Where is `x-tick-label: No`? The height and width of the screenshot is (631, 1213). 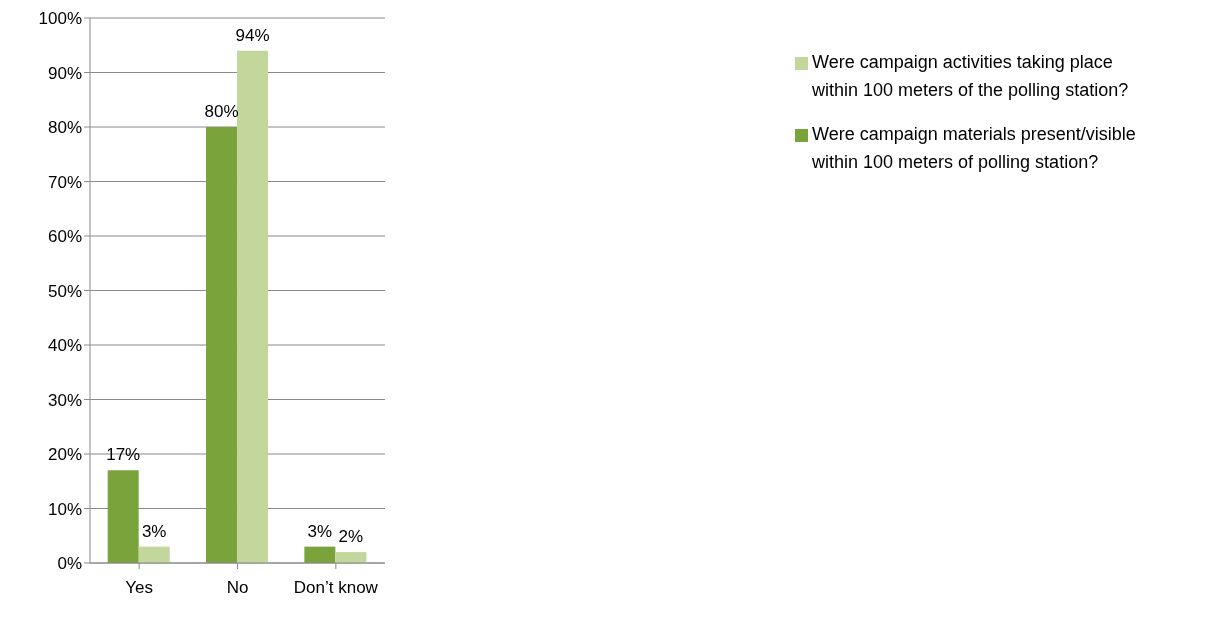 x-tick-label: No is located at coordinates (237, 588).